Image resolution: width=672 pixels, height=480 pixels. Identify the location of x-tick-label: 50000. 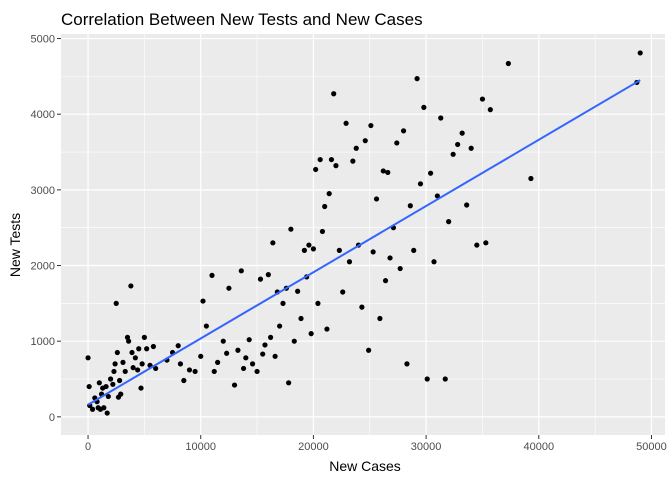
(651, 447).